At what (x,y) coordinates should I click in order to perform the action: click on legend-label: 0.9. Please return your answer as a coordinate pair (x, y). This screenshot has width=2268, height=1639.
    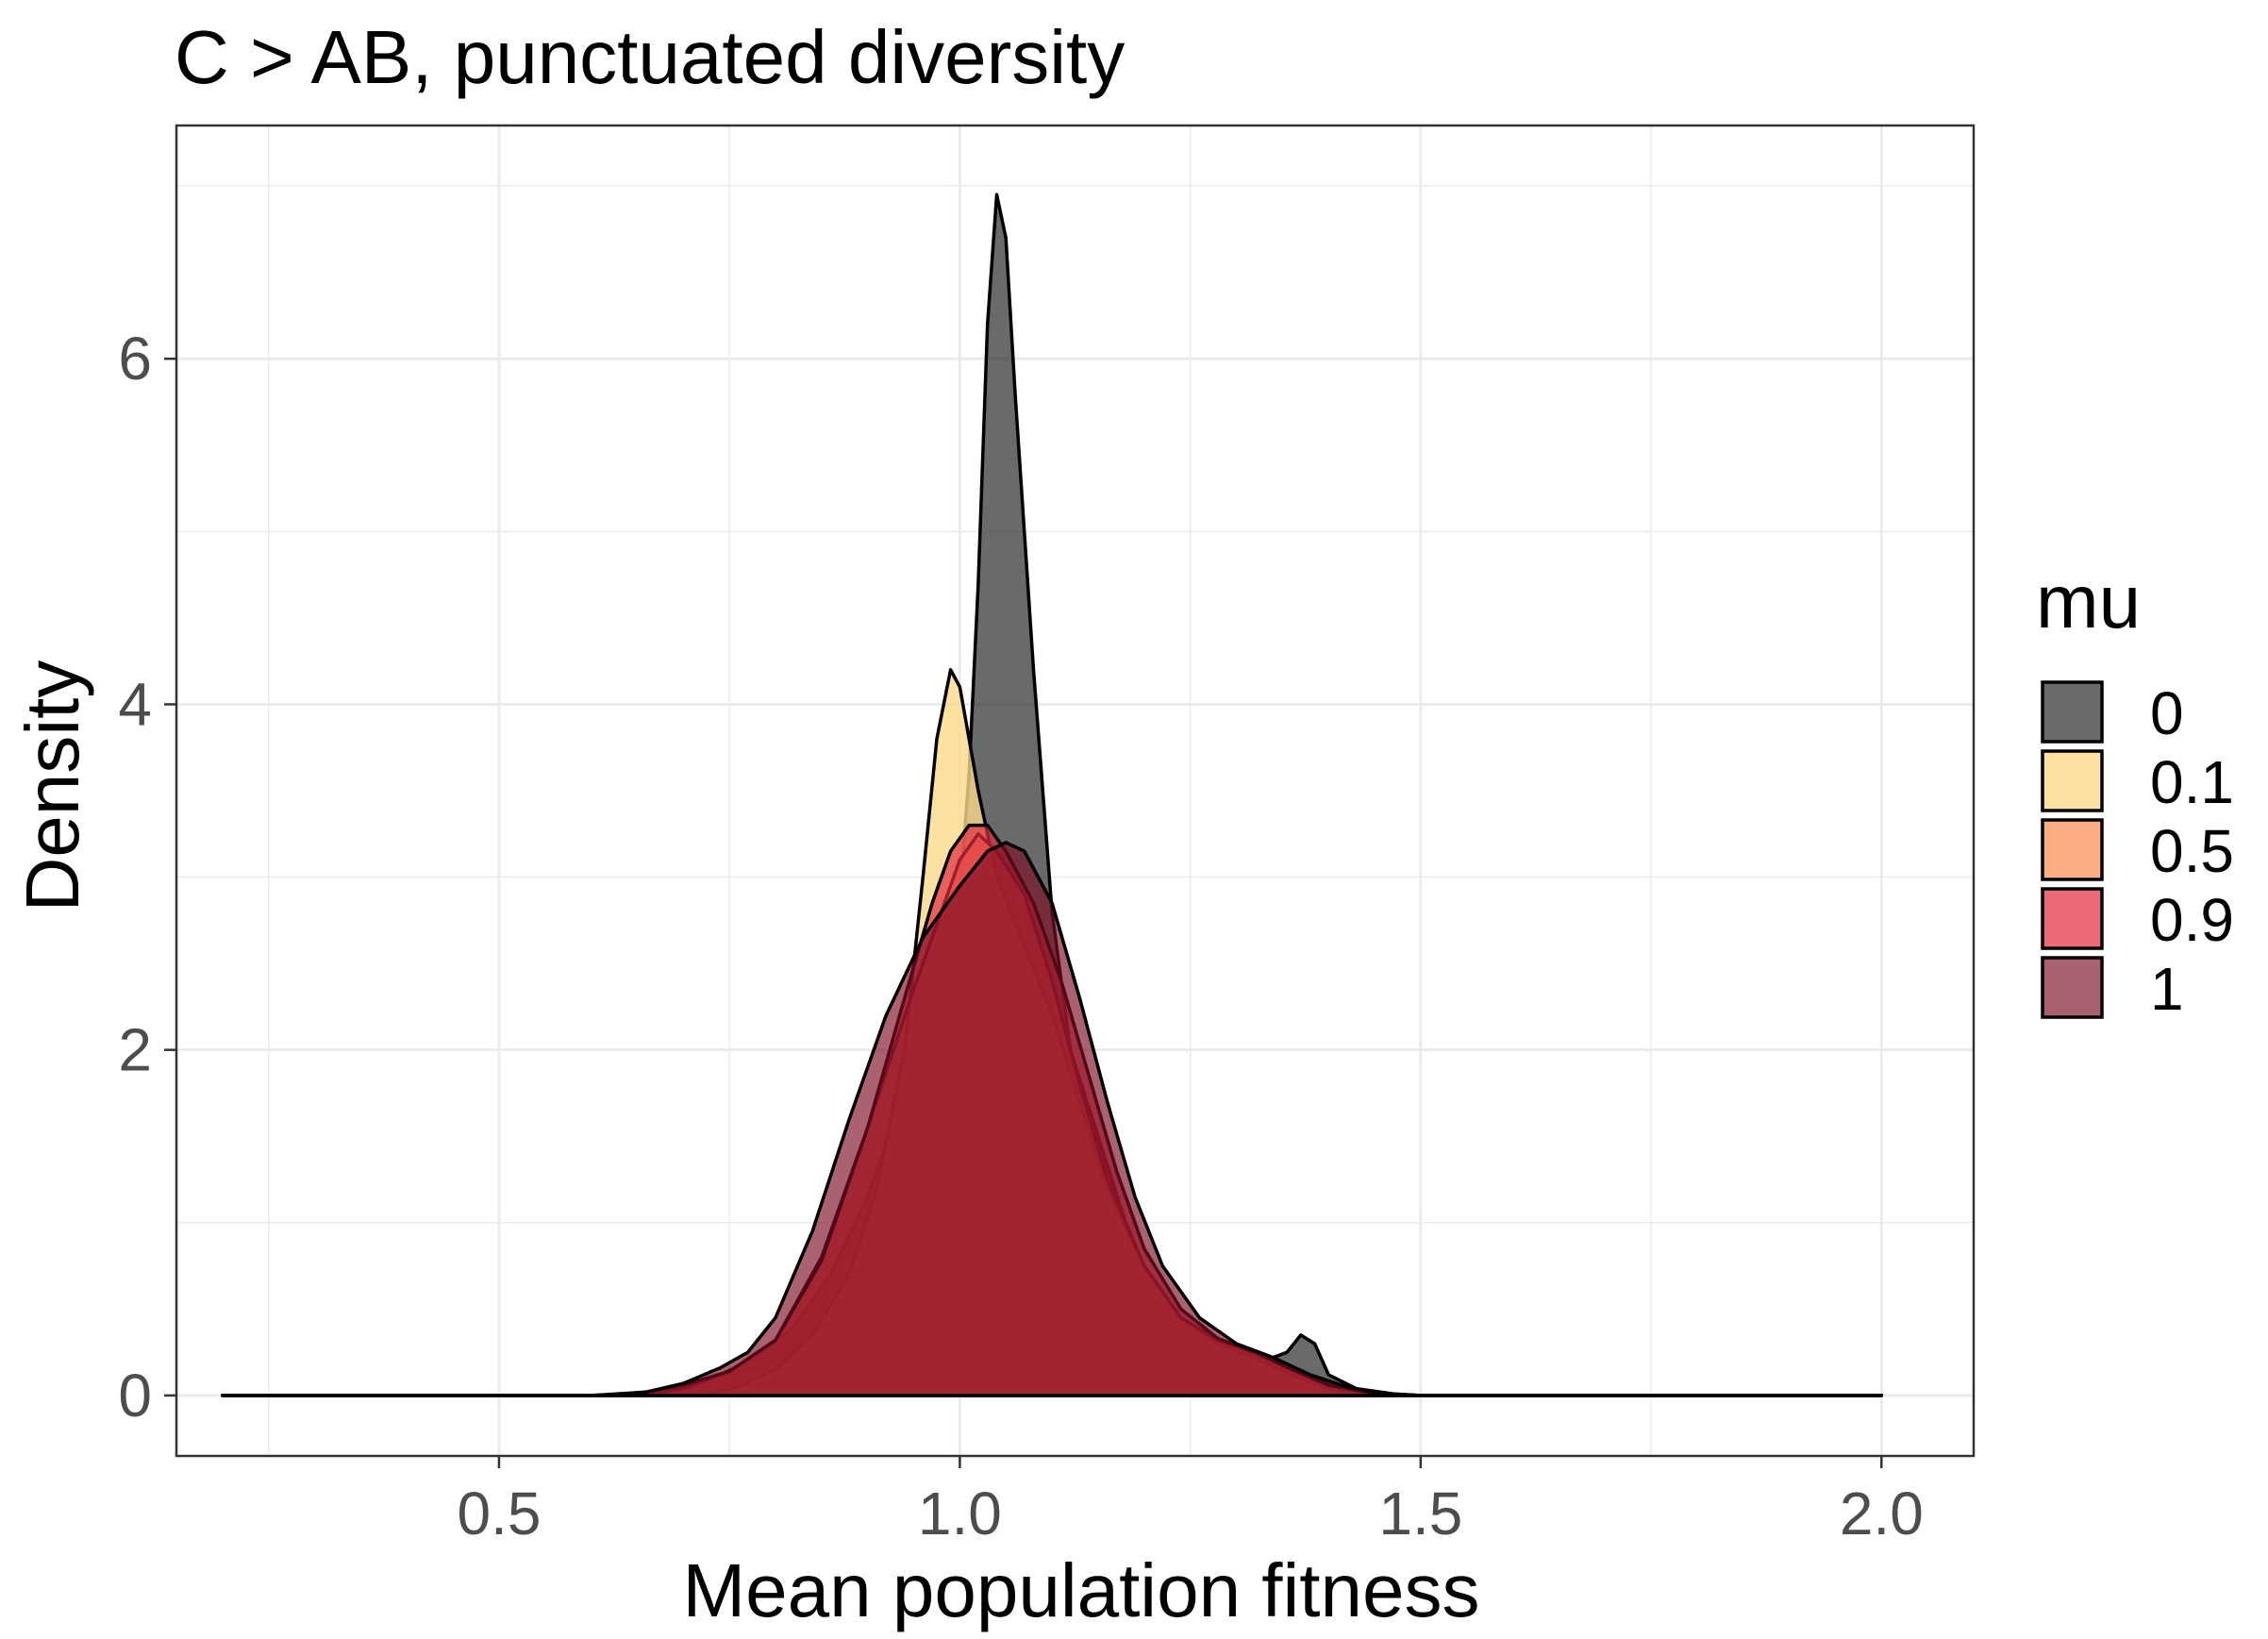
    Looking at the image, I should click on (2192, 920).